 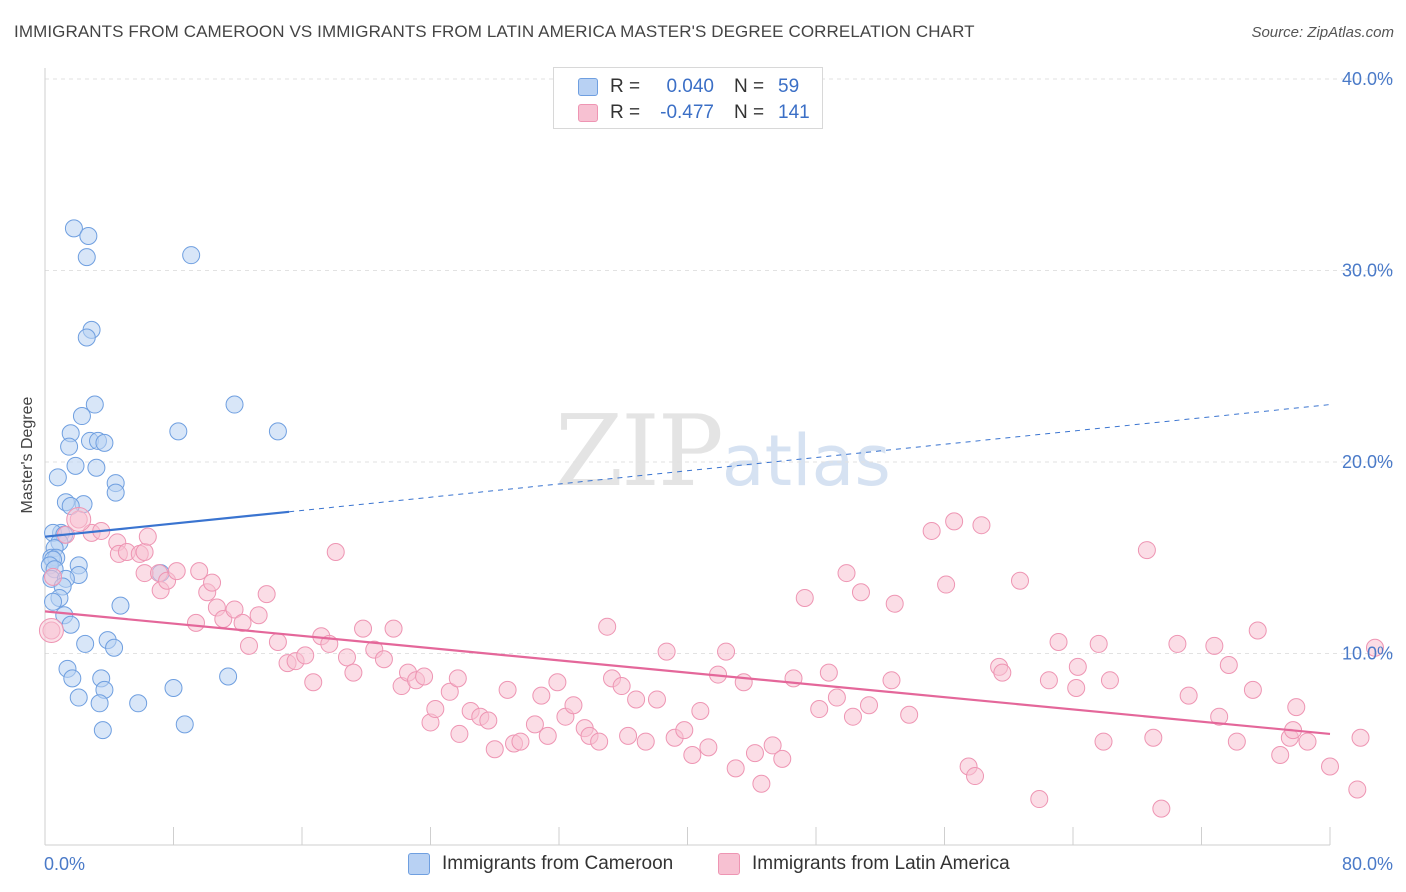 What do you see at coordinates (419, 864) in the screenshot?
I see `bottom-legend-swatch-cameroon` at bounding box center [419, 864].